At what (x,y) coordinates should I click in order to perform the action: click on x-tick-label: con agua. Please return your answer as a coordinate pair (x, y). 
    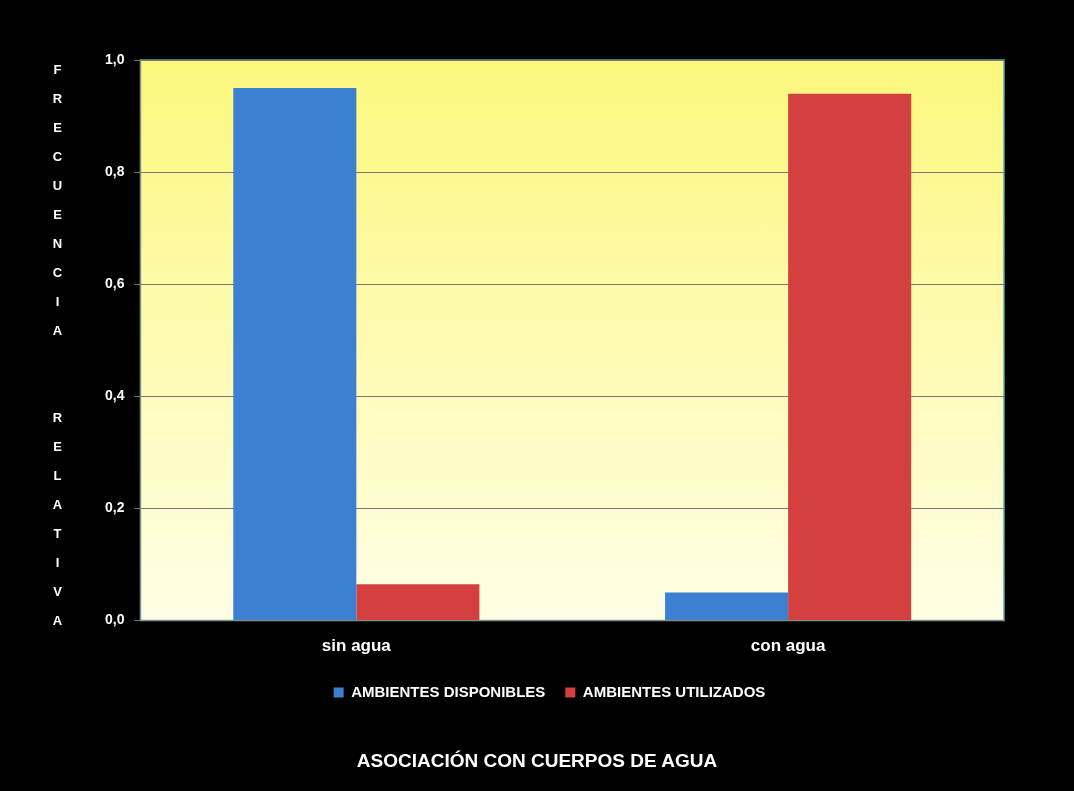
    Looking at the image, I should click on (788, 646).